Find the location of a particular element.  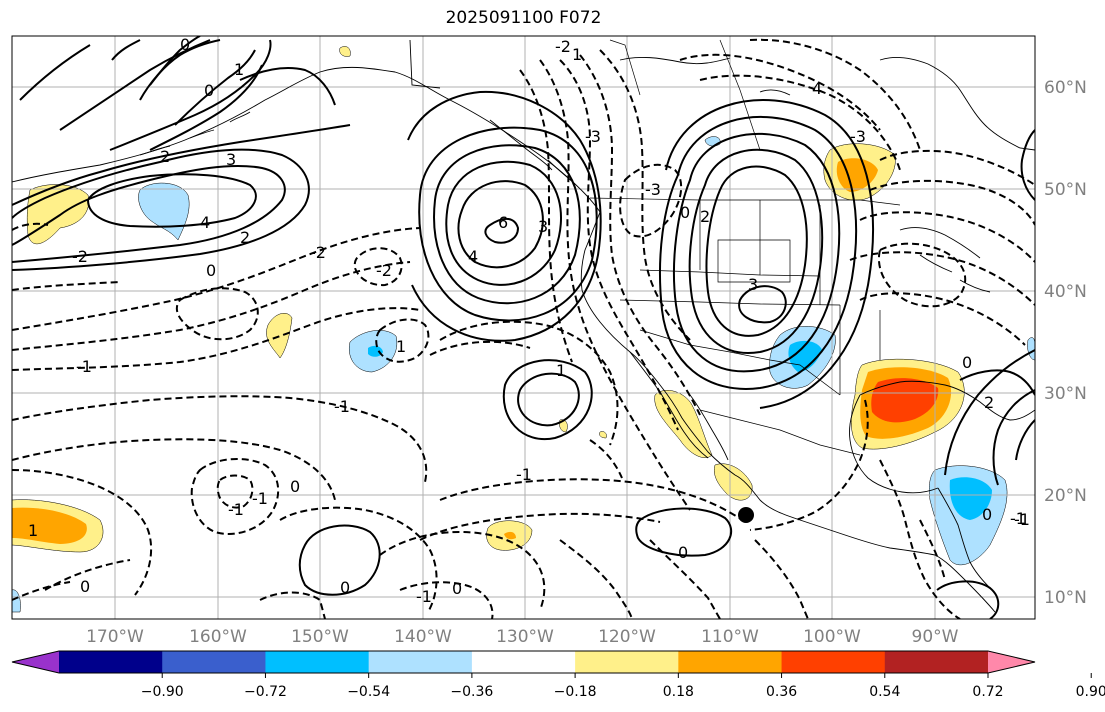

lon-tick-label: 90°W is located at coordinates (935, 637).